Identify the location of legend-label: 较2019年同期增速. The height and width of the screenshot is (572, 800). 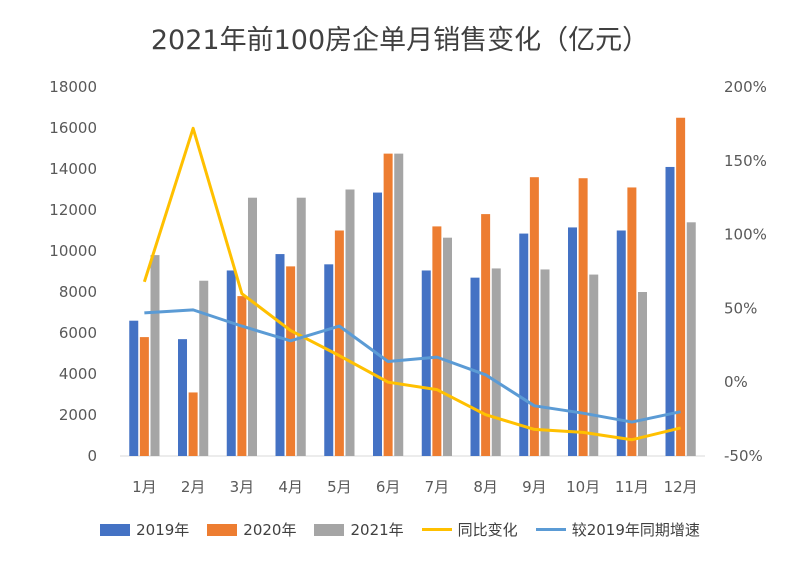
(635, 530).